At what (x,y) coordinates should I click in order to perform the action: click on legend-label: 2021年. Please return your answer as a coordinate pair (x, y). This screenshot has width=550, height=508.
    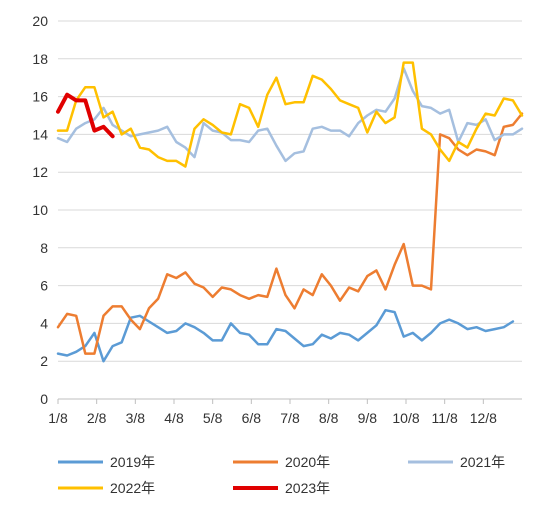
    Looking at the image, I should click on (482, 462).